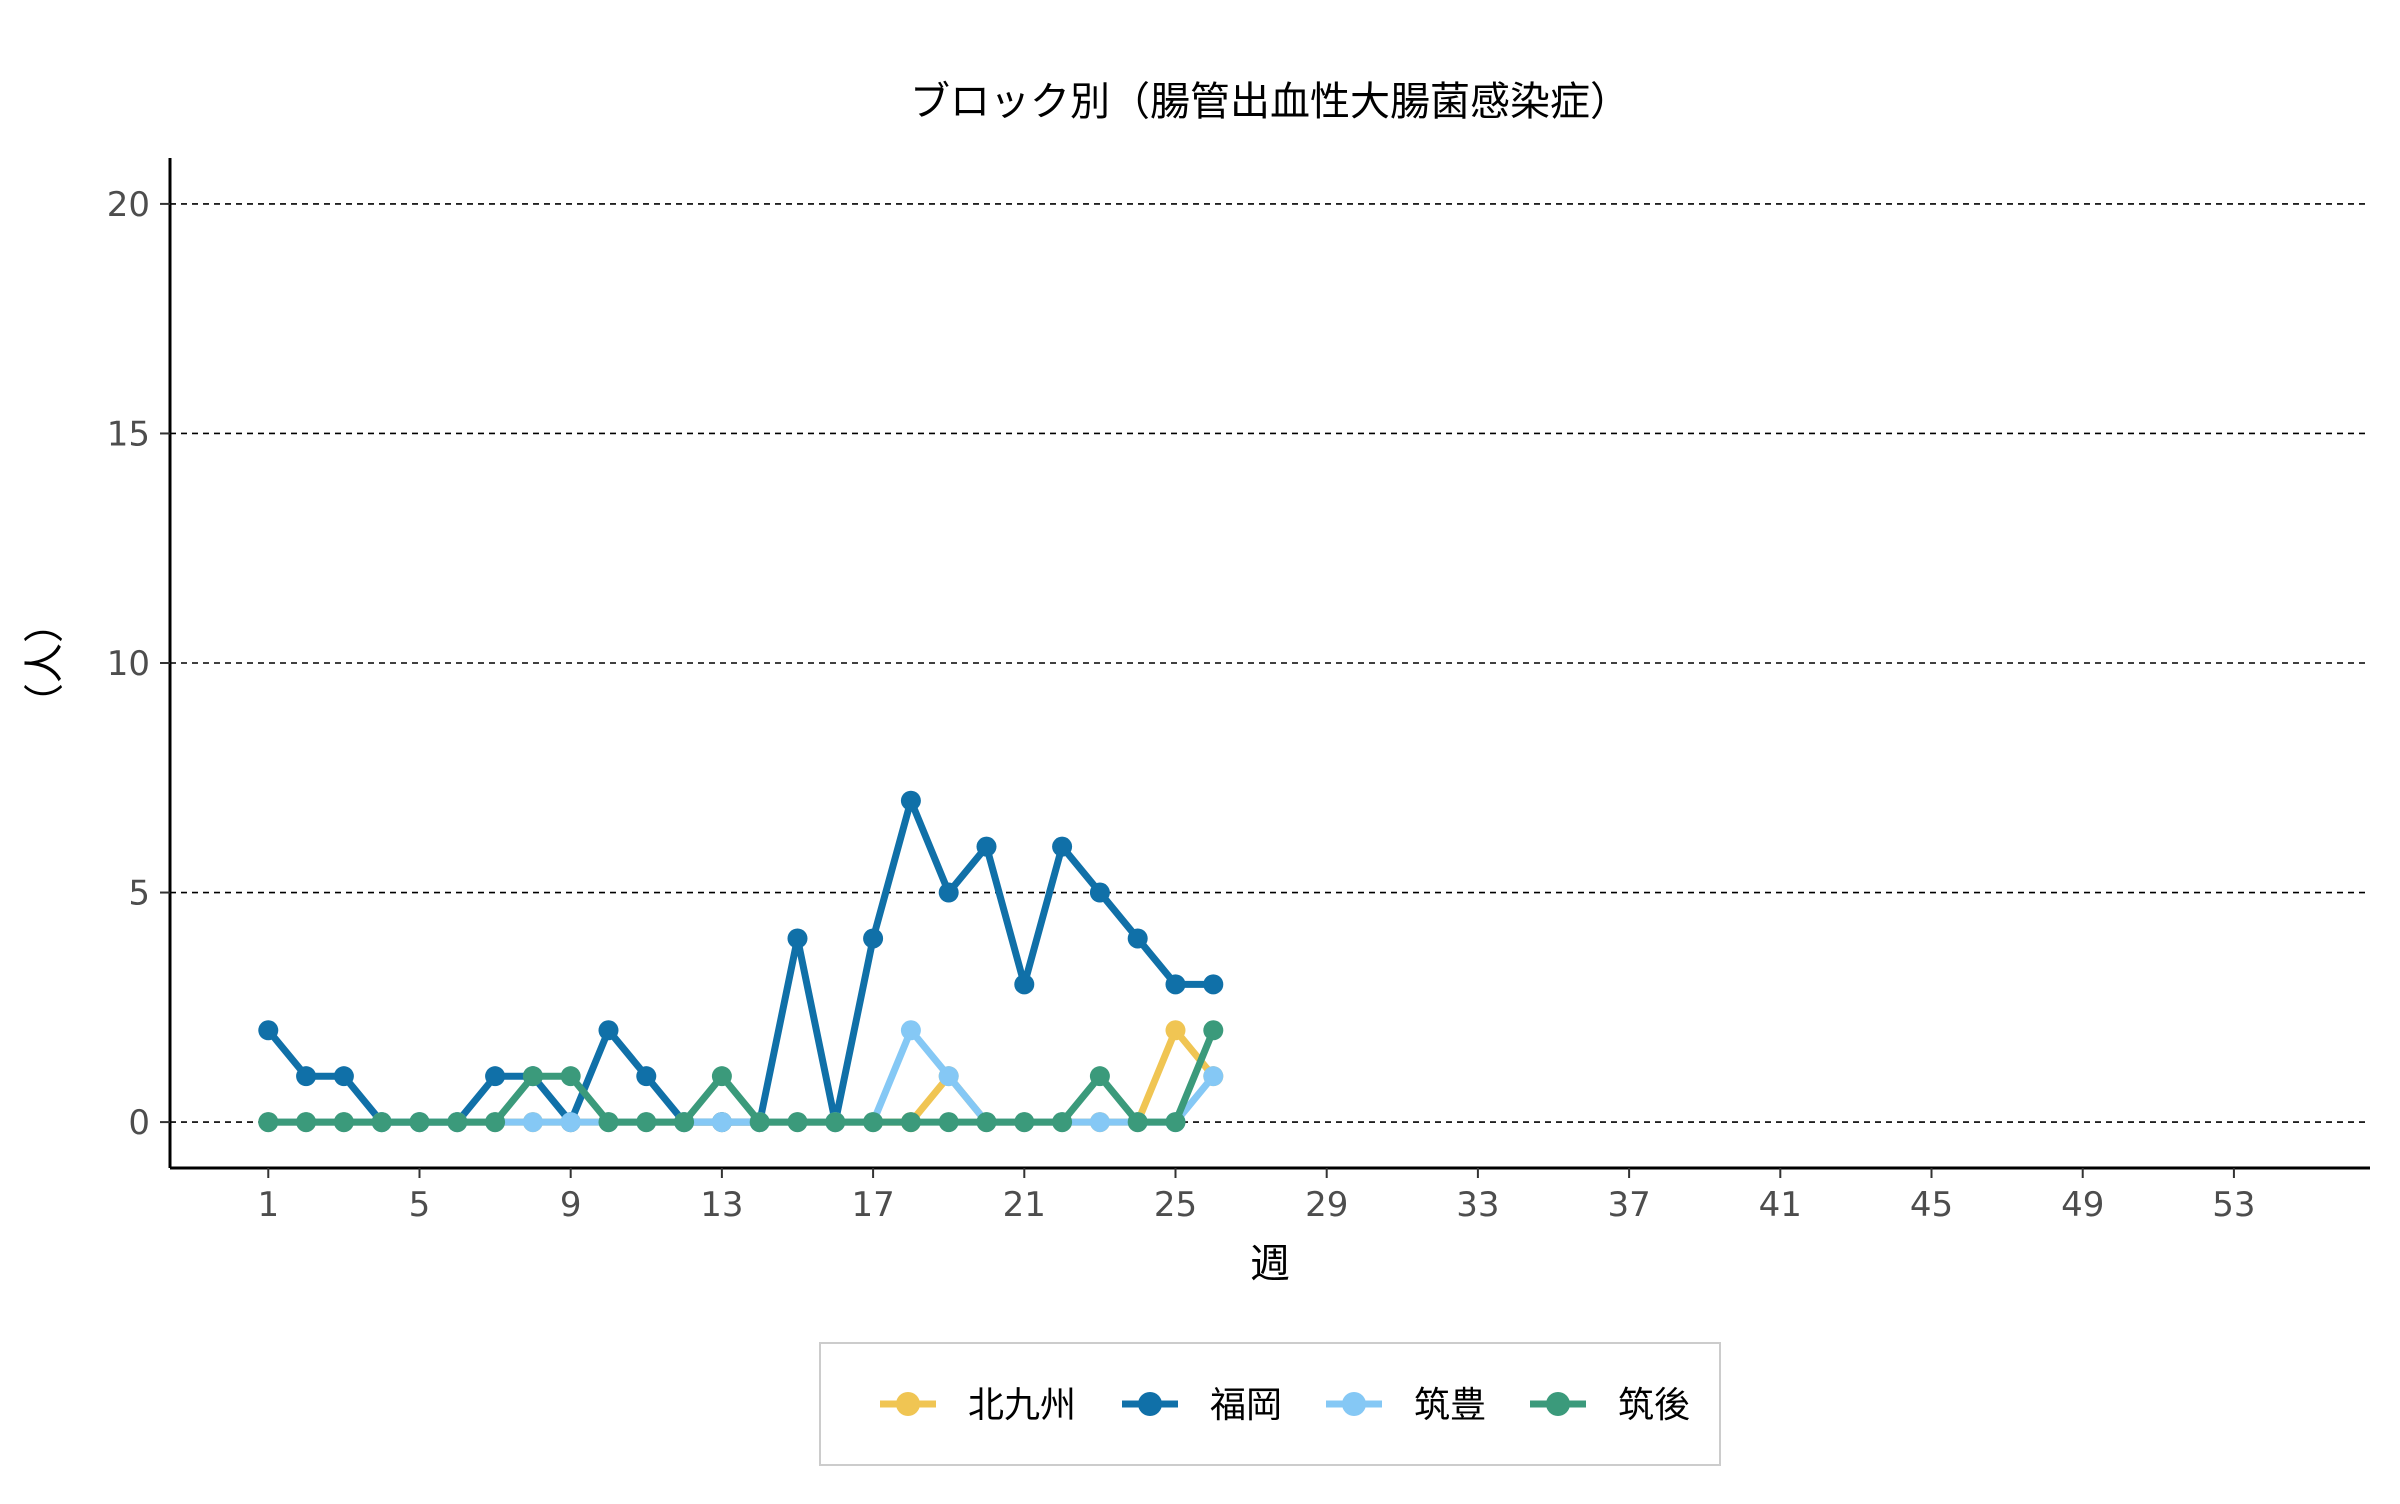 The width and height of the screenshot is (2400, 1504). I want to click on x-tick-label-13: 13, so click(721, 1205).